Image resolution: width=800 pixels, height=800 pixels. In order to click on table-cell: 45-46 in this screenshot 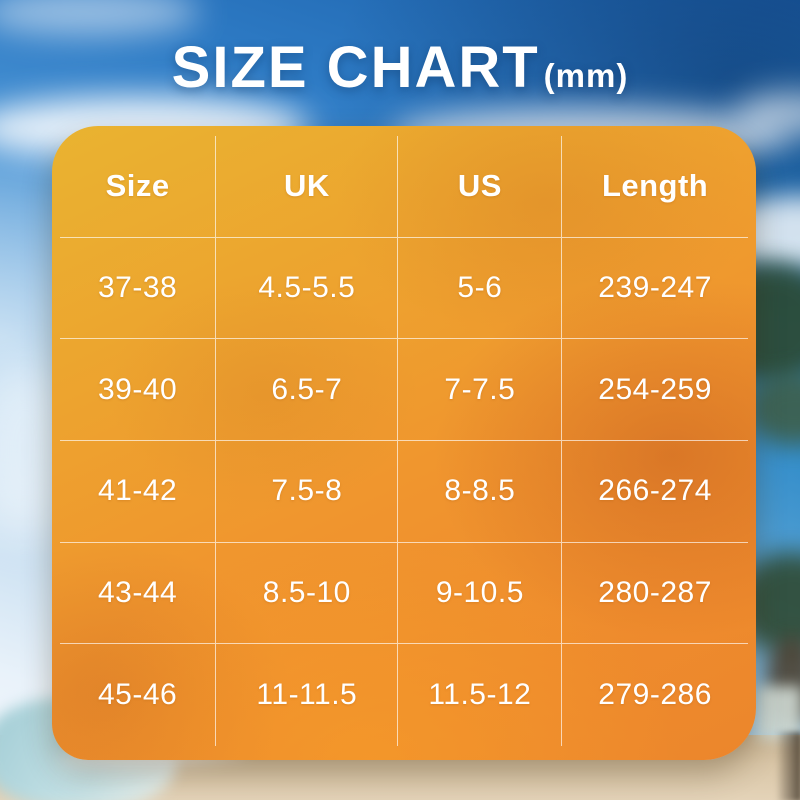, I will do `click(138, 695)`.